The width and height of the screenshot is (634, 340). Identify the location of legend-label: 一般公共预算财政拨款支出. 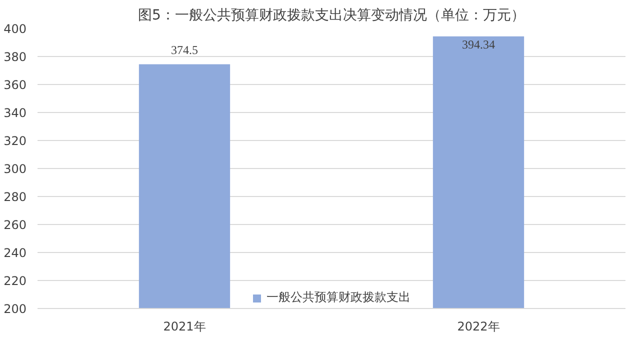
(338, 297).